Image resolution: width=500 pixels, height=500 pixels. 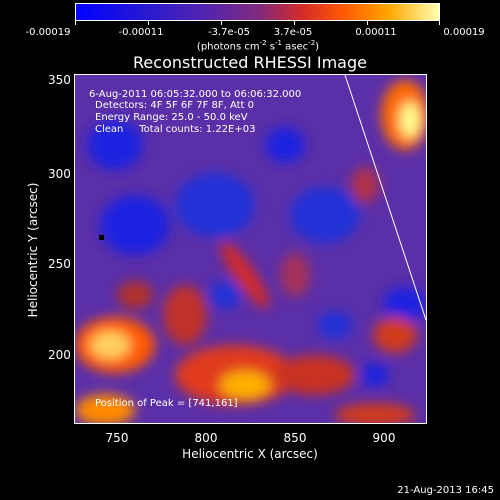 What do you see at coordinates (59, 264) in the screenshot?
I see `y-tick-label: 250` at bounding box center [59, 264].